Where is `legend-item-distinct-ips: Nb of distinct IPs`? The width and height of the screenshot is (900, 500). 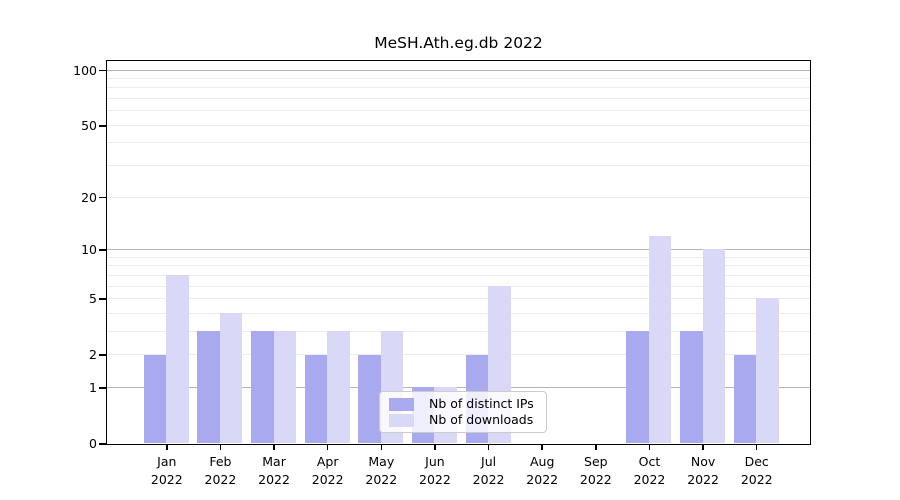 legend-item-distinct-ips: Nb of distinct IPs is located at coordinates (463, 404).